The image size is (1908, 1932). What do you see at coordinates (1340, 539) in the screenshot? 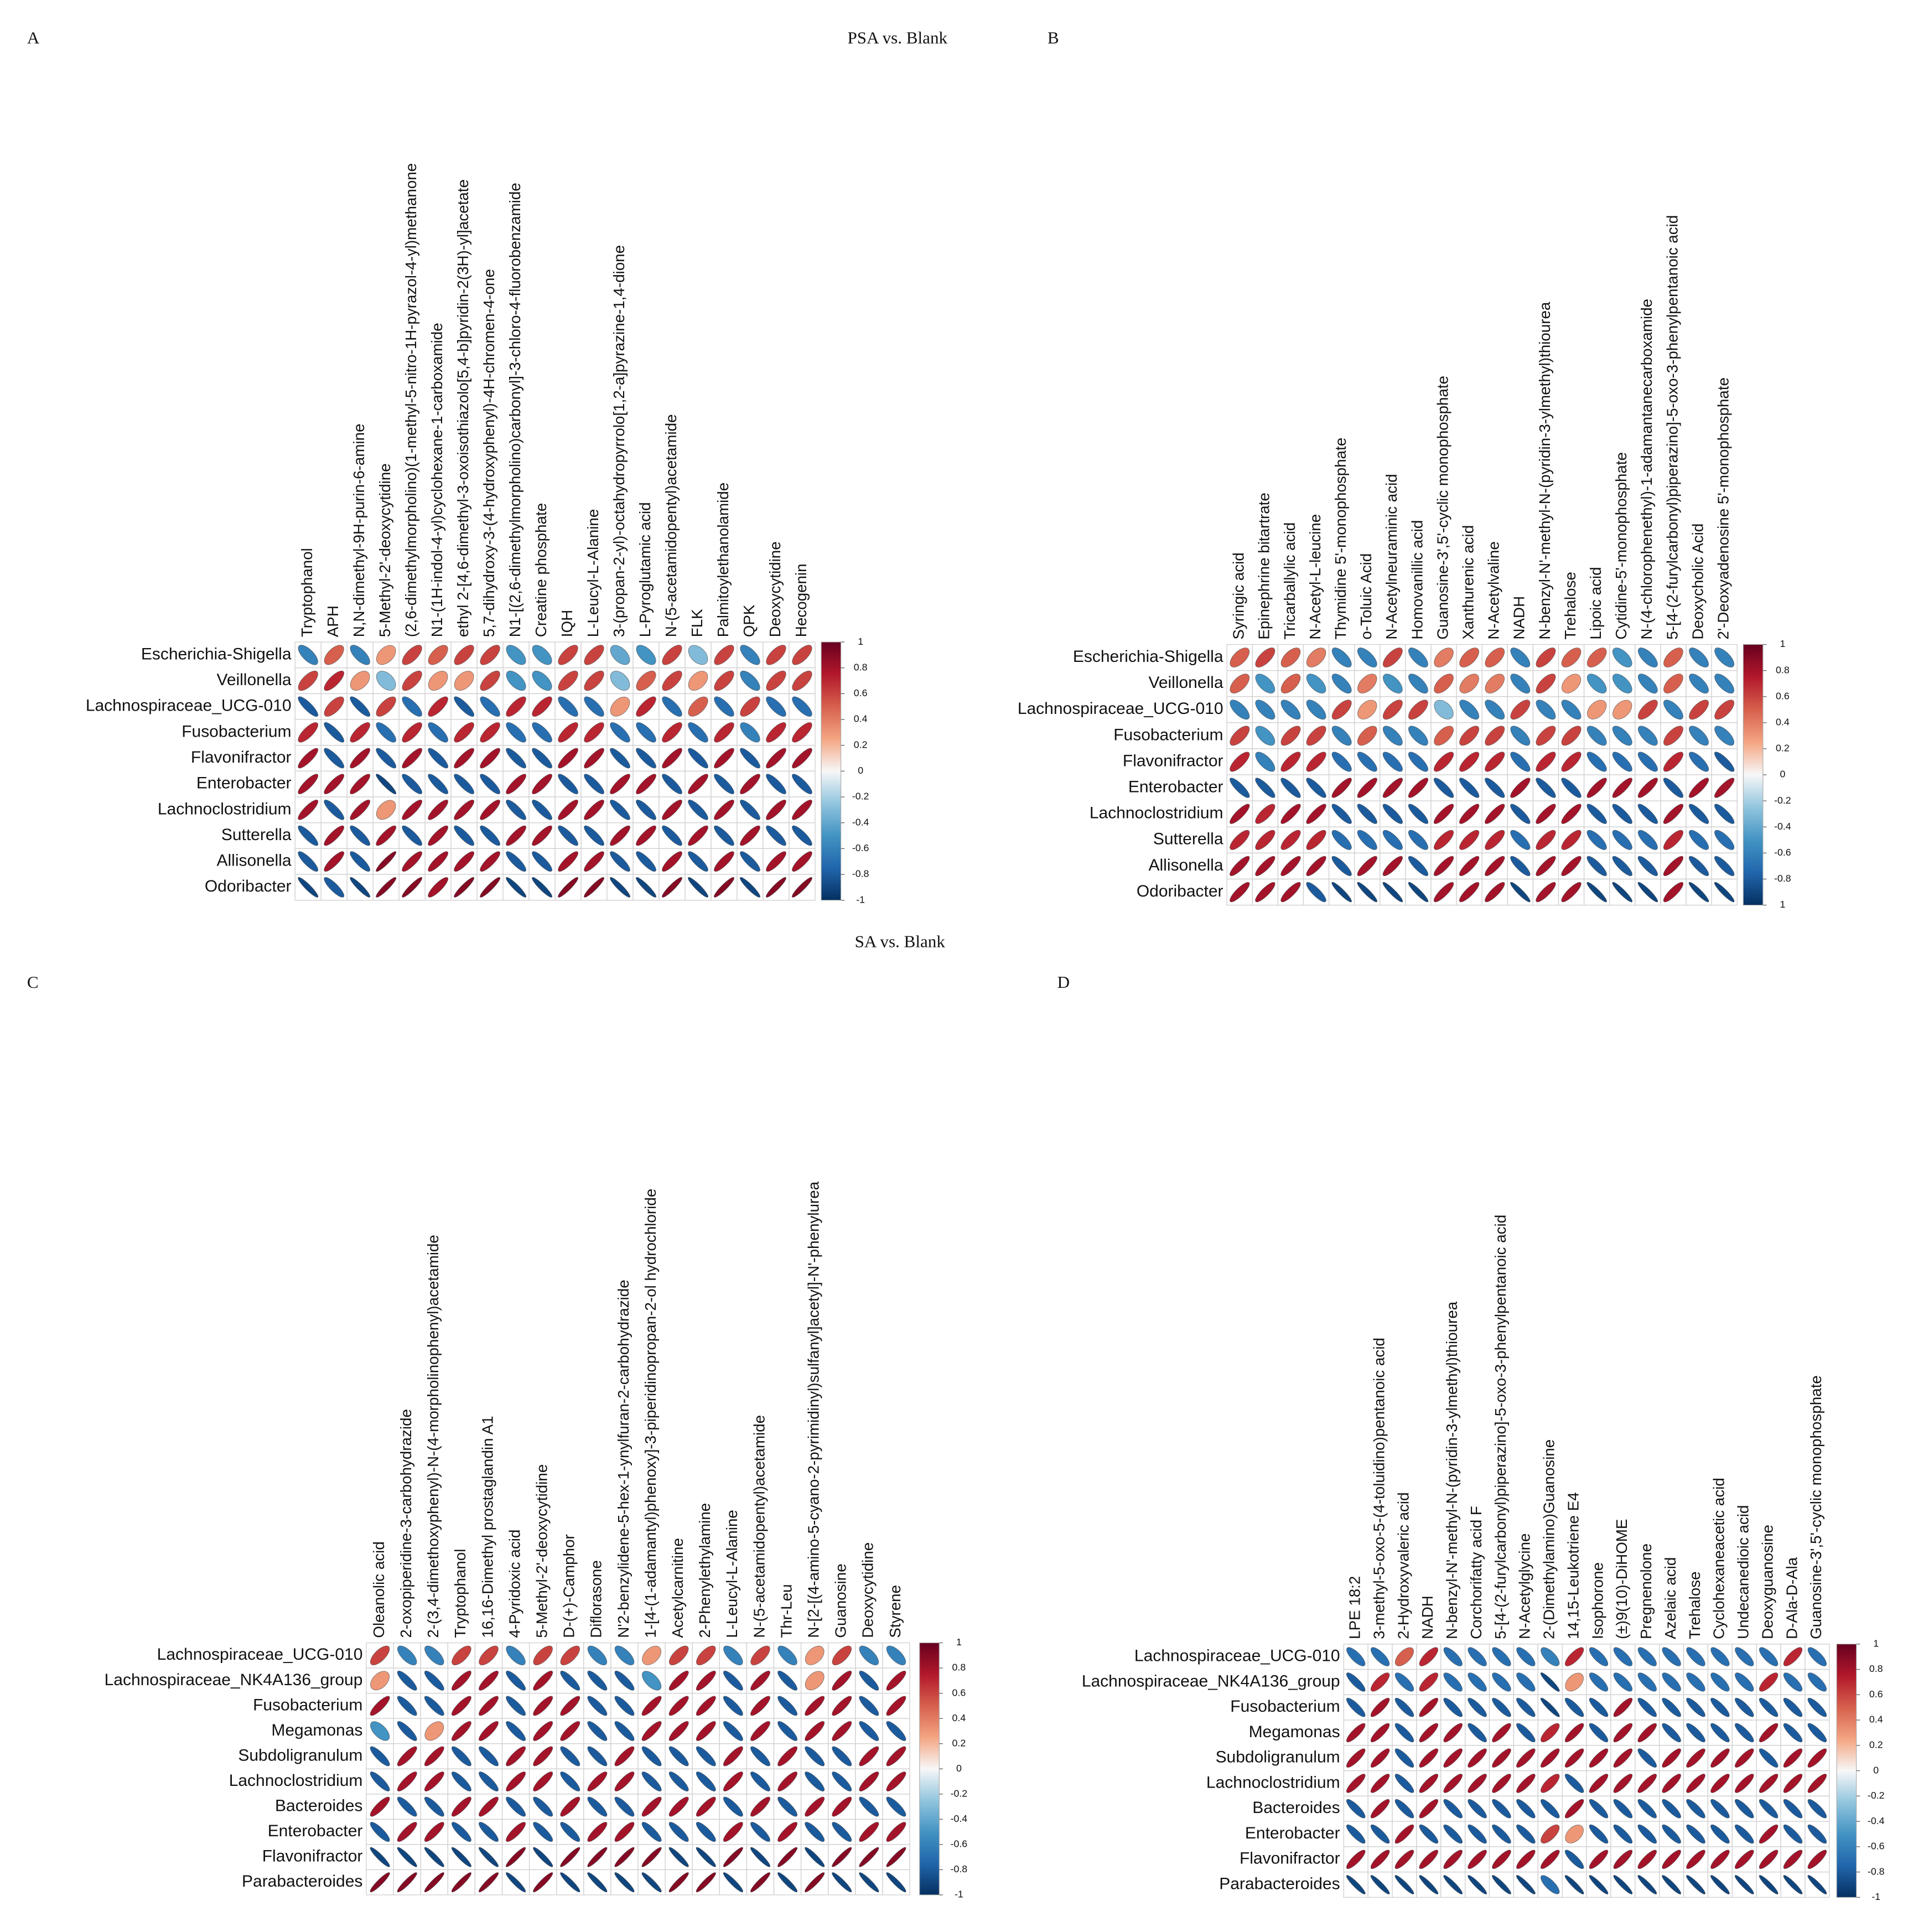
I see `column-label: Thymidine 5'-monophosphate` at bounding box center [1340, 539].